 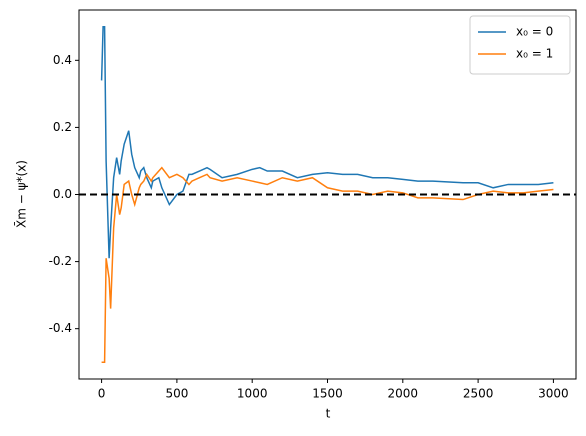 What do you see at coordinates (328, 414) in the screenshot?
I see `x-axis-label: t` at bounding box center [328, 414].